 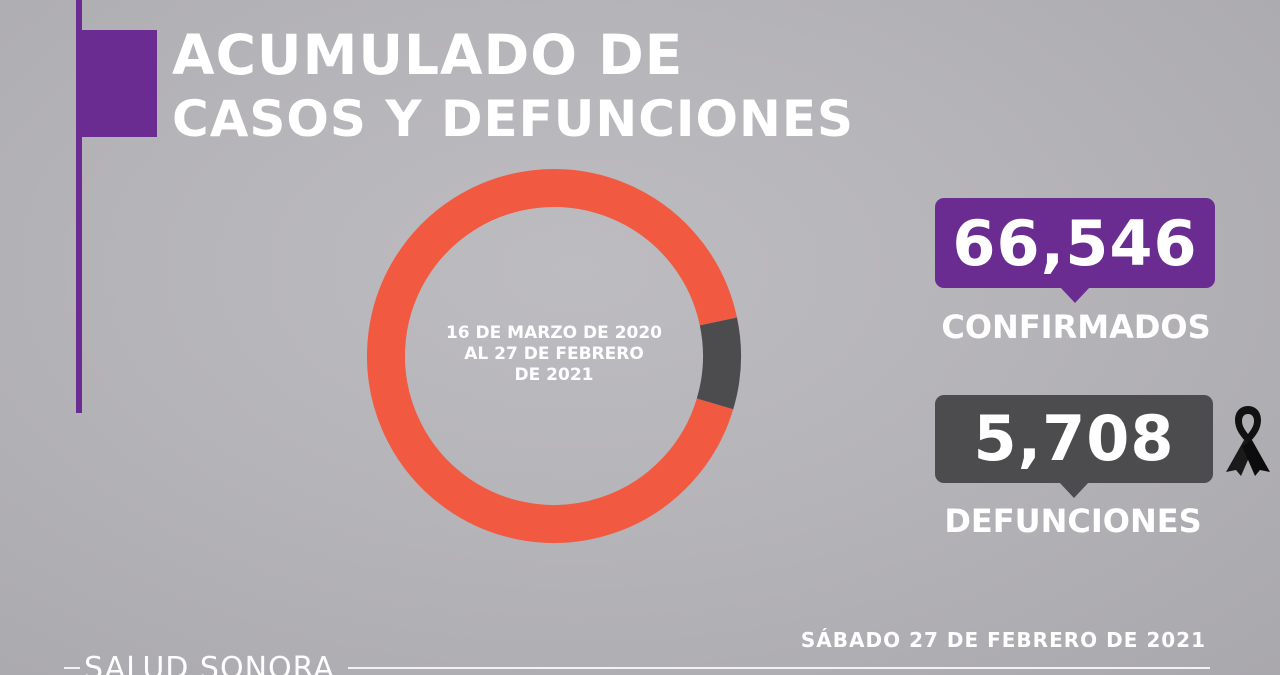 What do you see at coordinates (79, 206) in the screenshot?
I see `accent-vertical-line` at bounding box center [79, 206].